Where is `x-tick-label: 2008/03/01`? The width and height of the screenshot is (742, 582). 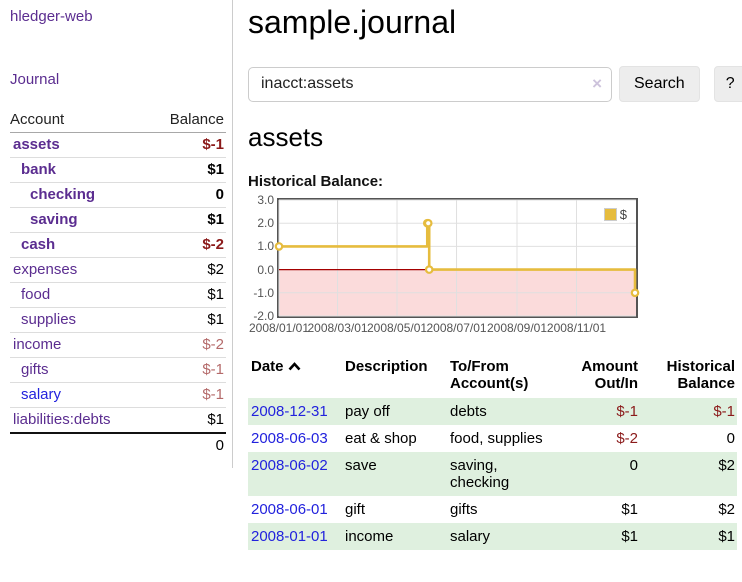 x-tick-label: 2008/03/01 is located at coordinates (337, 328).